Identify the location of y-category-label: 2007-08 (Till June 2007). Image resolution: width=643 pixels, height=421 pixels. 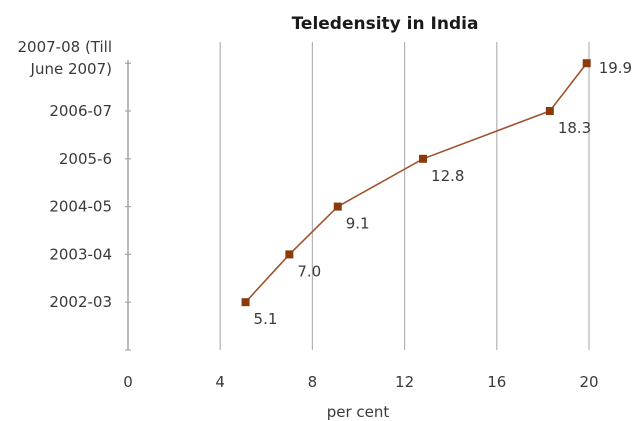
(65, 58).